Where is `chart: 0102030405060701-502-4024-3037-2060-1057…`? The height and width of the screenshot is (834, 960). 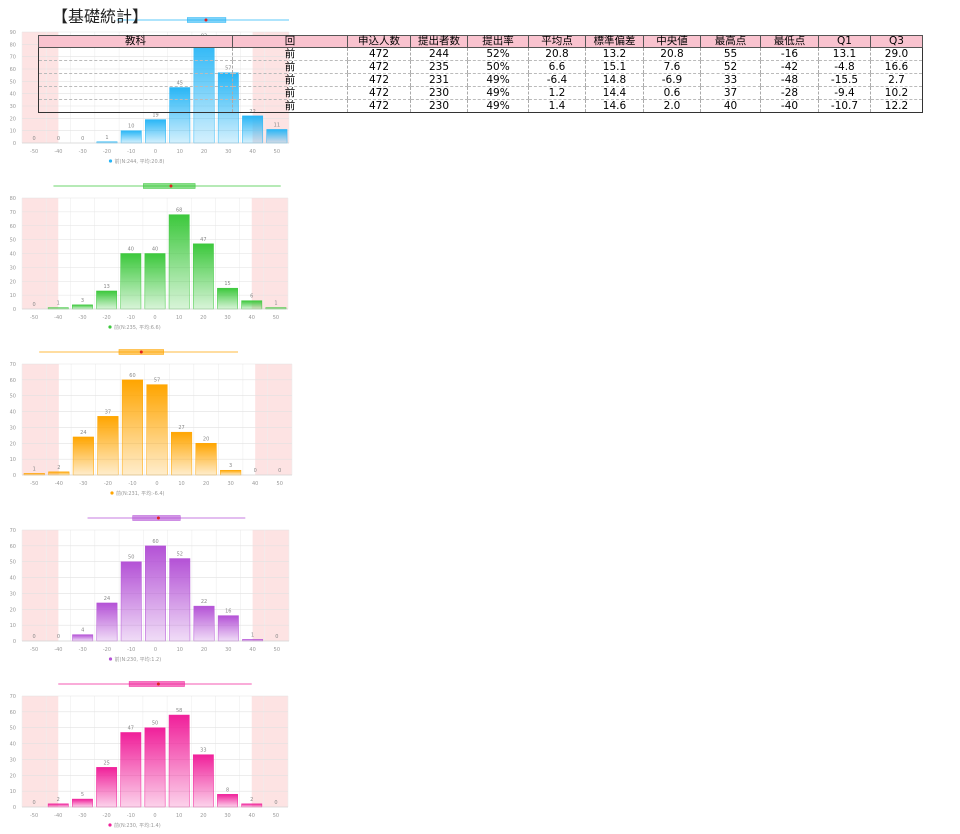 chart: 0102030405060701-502-4024-3037-2060-1057… is located at coordinates (151, 423).